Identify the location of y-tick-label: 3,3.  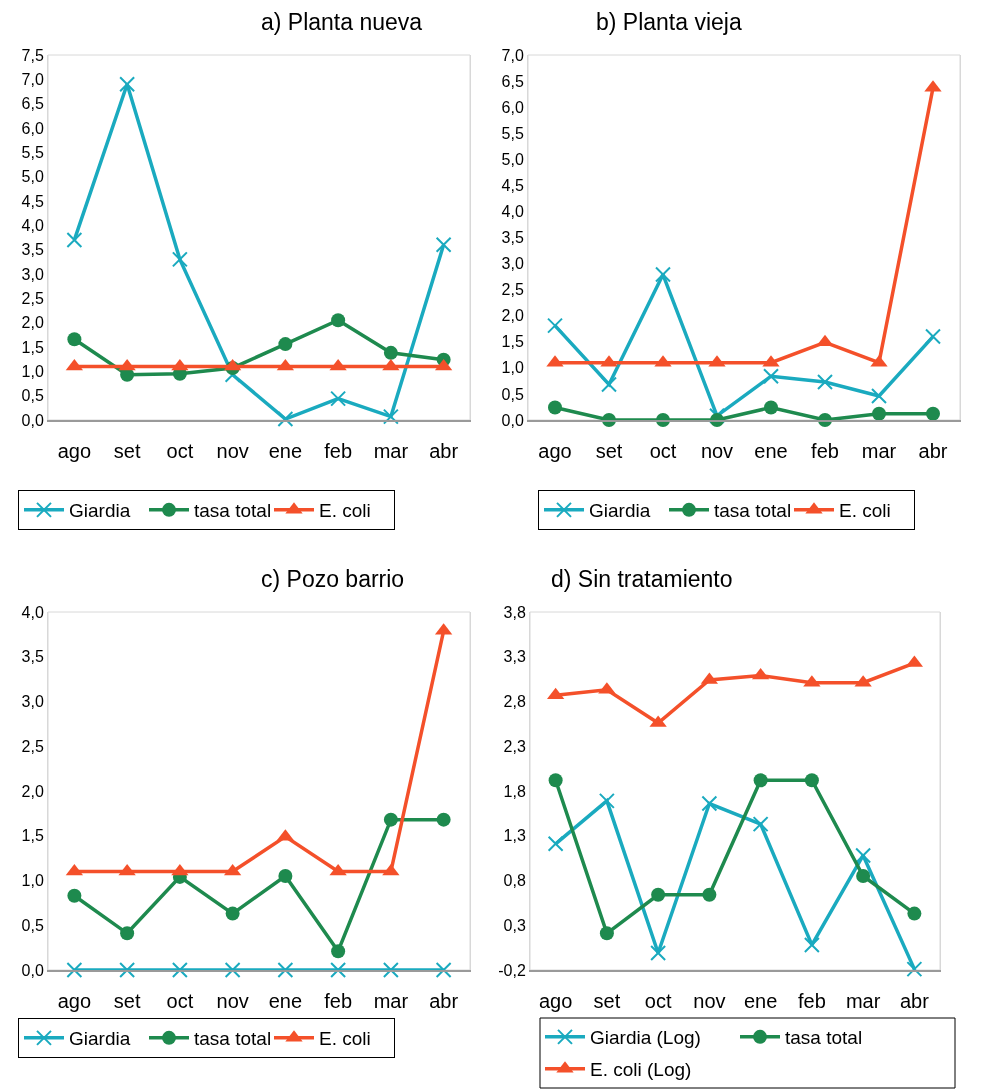
(514, 657).